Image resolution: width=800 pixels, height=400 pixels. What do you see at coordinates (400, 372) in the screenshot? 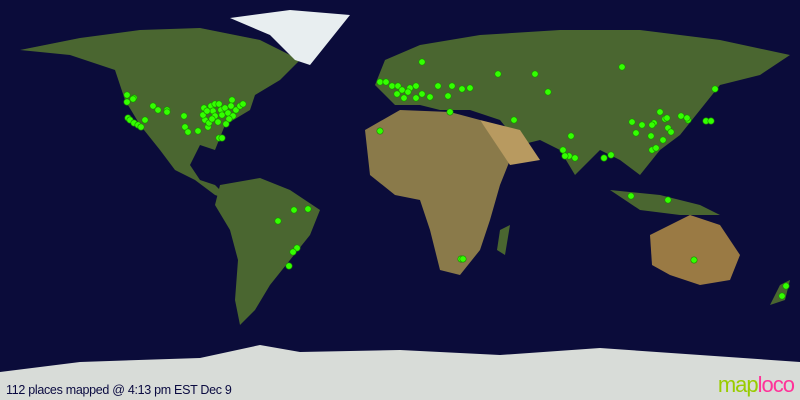
I see `antarctica` at bounding box center [400, 372].